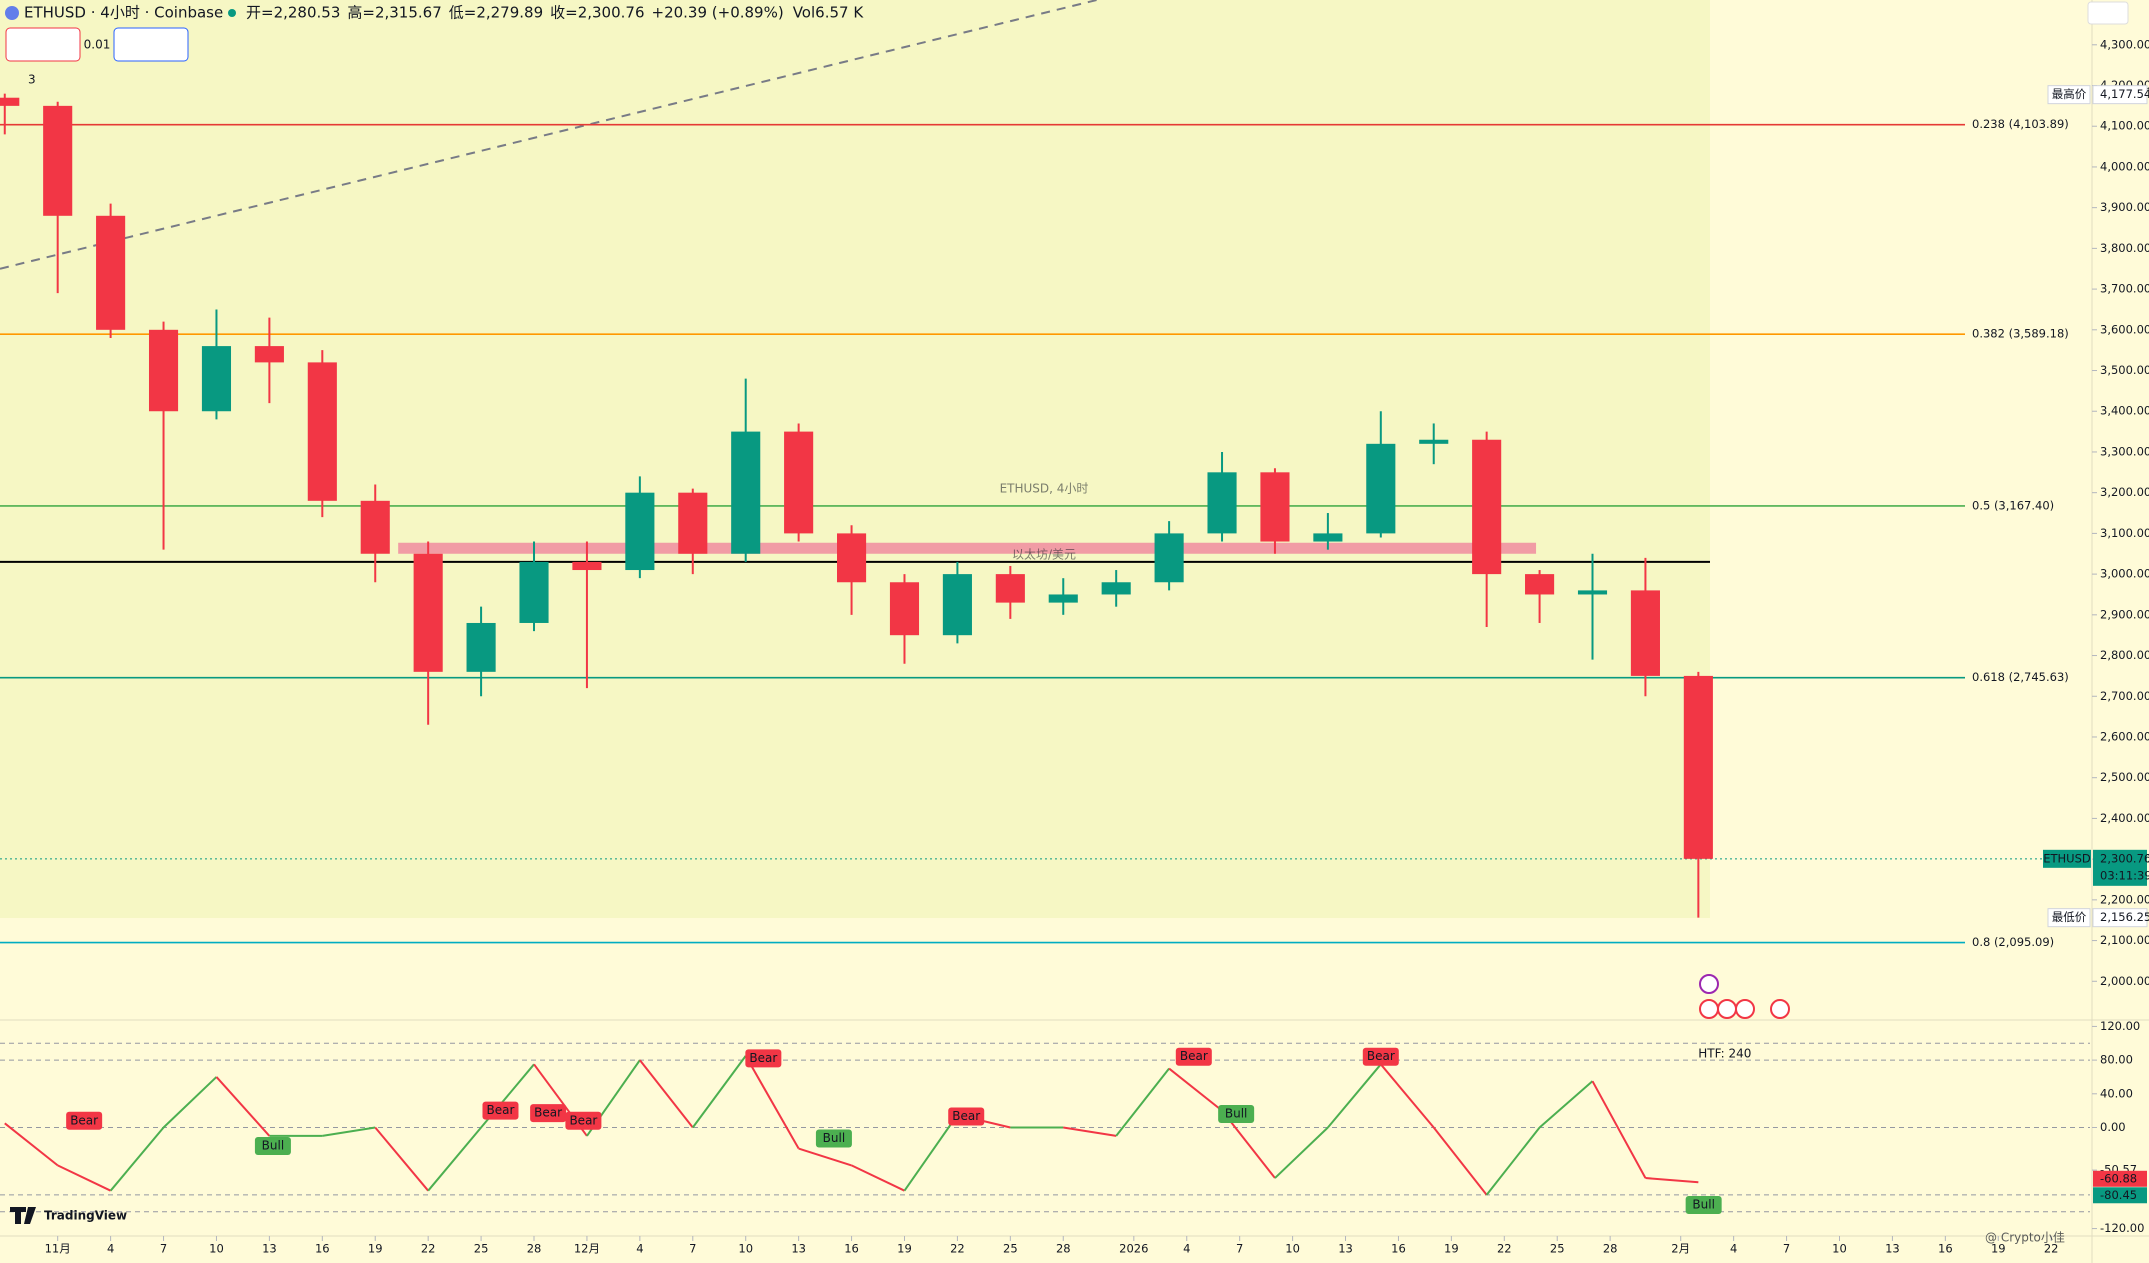  What do you see at coordinates (2020, 334) in the screenshot?
I see `fib-label: 0.382 (3,589.18)` at bounding box center [2020, 334].